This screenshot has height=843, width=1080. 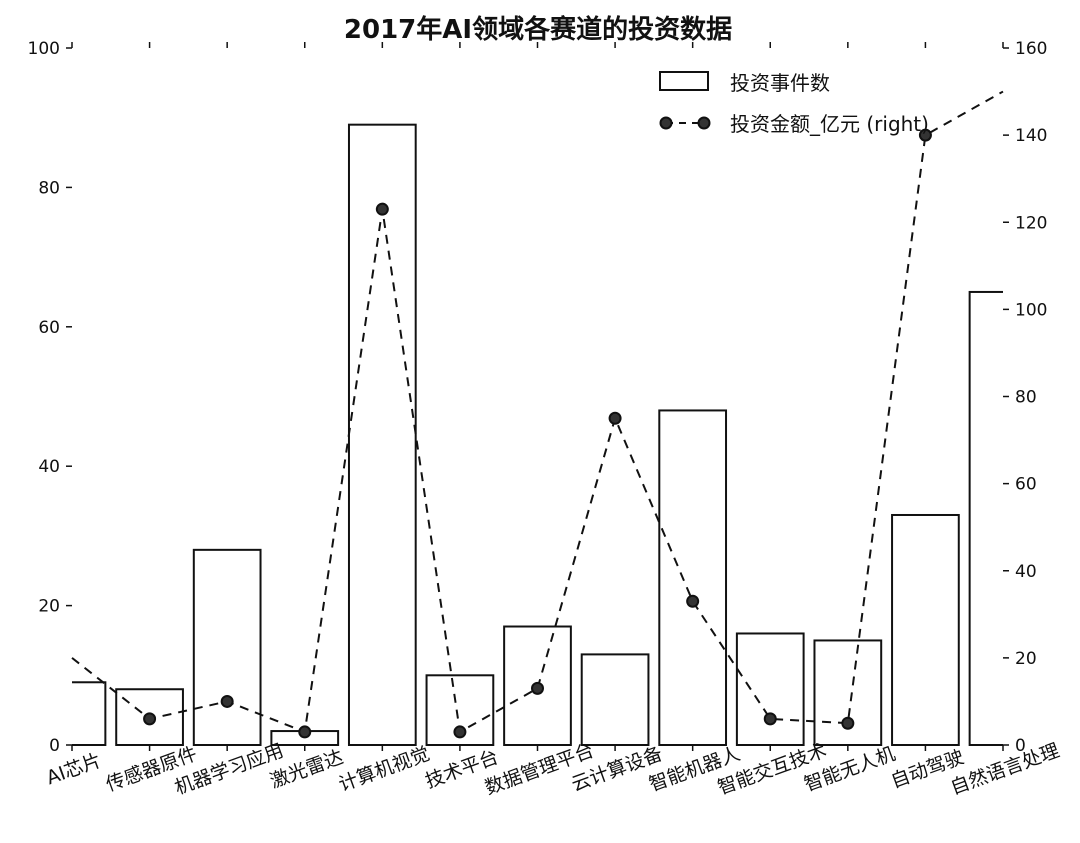 I want to click on right-tick-label-7: 140, so click(x=1031, y=136).